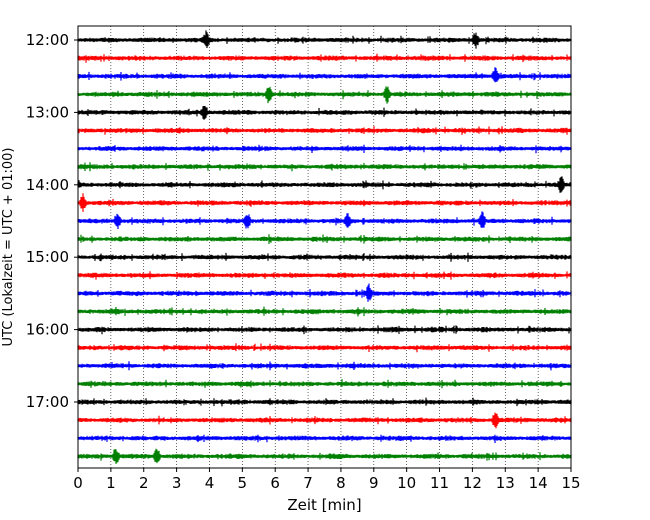 Image resolution: width=650 pixels, height=520 pixels. Describe the element at coordinates (8, 247) in the screenshot. I see `y-axis-label: UTC (Lokalzeit = UTC + 01:00)` at that location.